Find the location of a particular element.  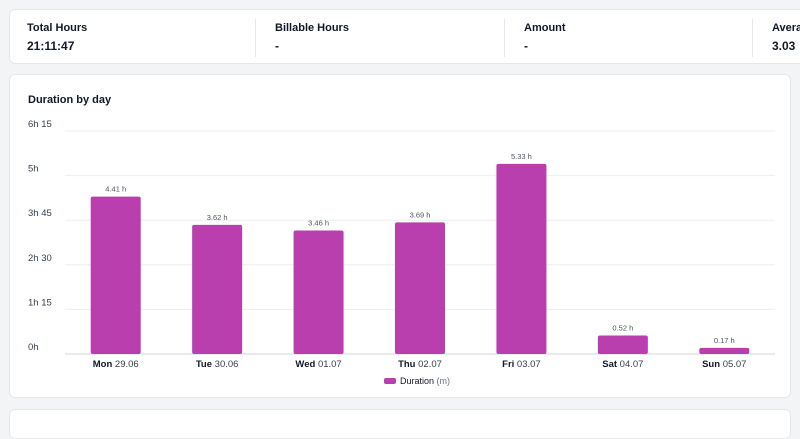

bar-value-label: 5.33 h is located at coordinates (521, 156).